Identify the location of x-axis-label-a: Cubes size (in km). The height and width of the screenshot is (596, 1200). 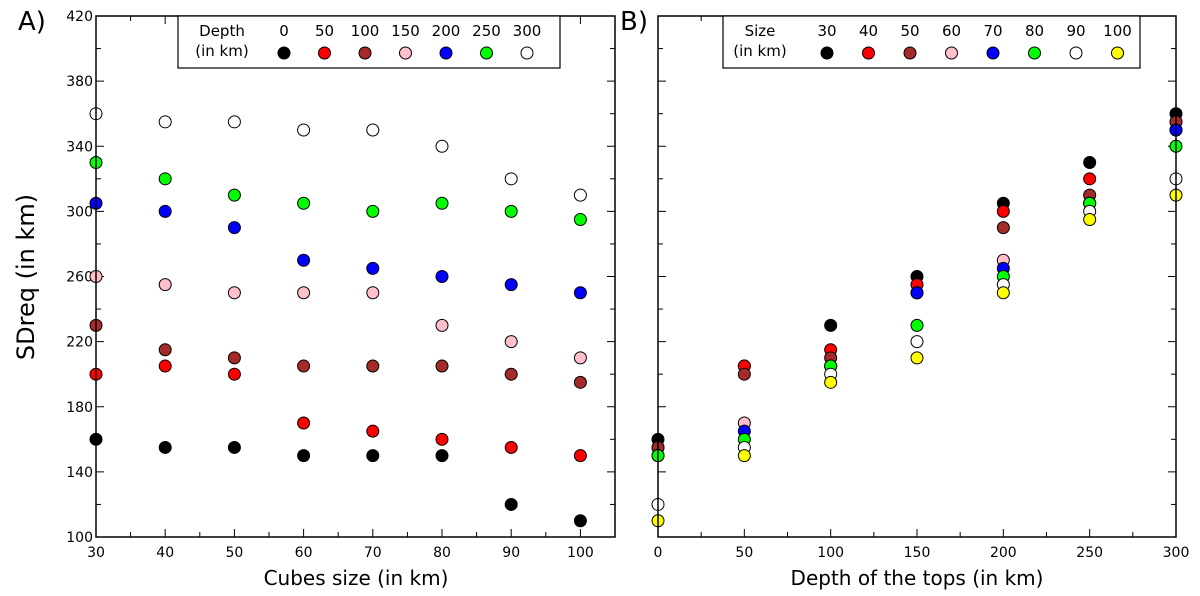
(356, 578).